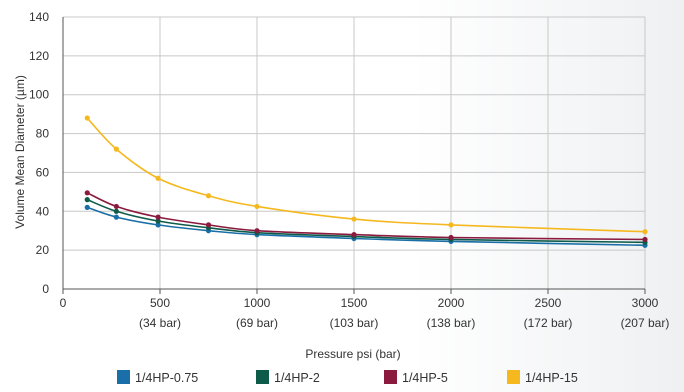 The height and width of the screenshot is (392, 684). Describe the element at coordinates (548, 303) in the screenshot. I see `x-tick-label: 2500` at that location.